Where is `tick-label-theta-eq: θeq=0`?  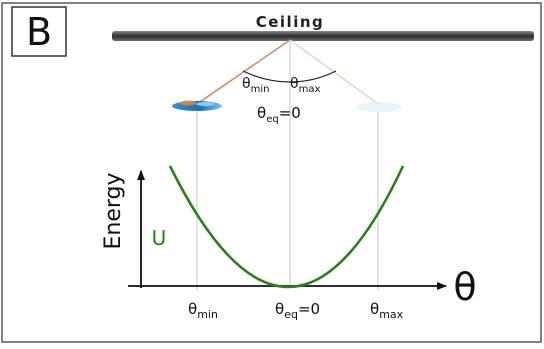 tick-label-theta-eq: θeq=0 is located at coordinates (297, 310).